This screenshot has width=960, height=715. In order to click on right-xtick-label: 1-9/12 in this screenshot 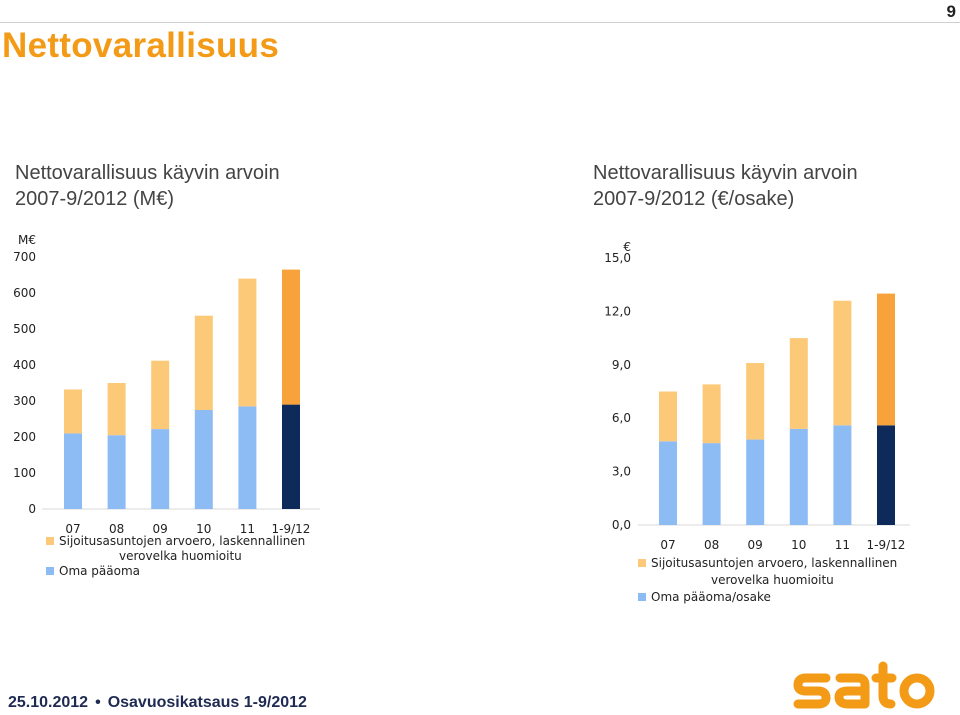, I will do `click(886, 545)`.